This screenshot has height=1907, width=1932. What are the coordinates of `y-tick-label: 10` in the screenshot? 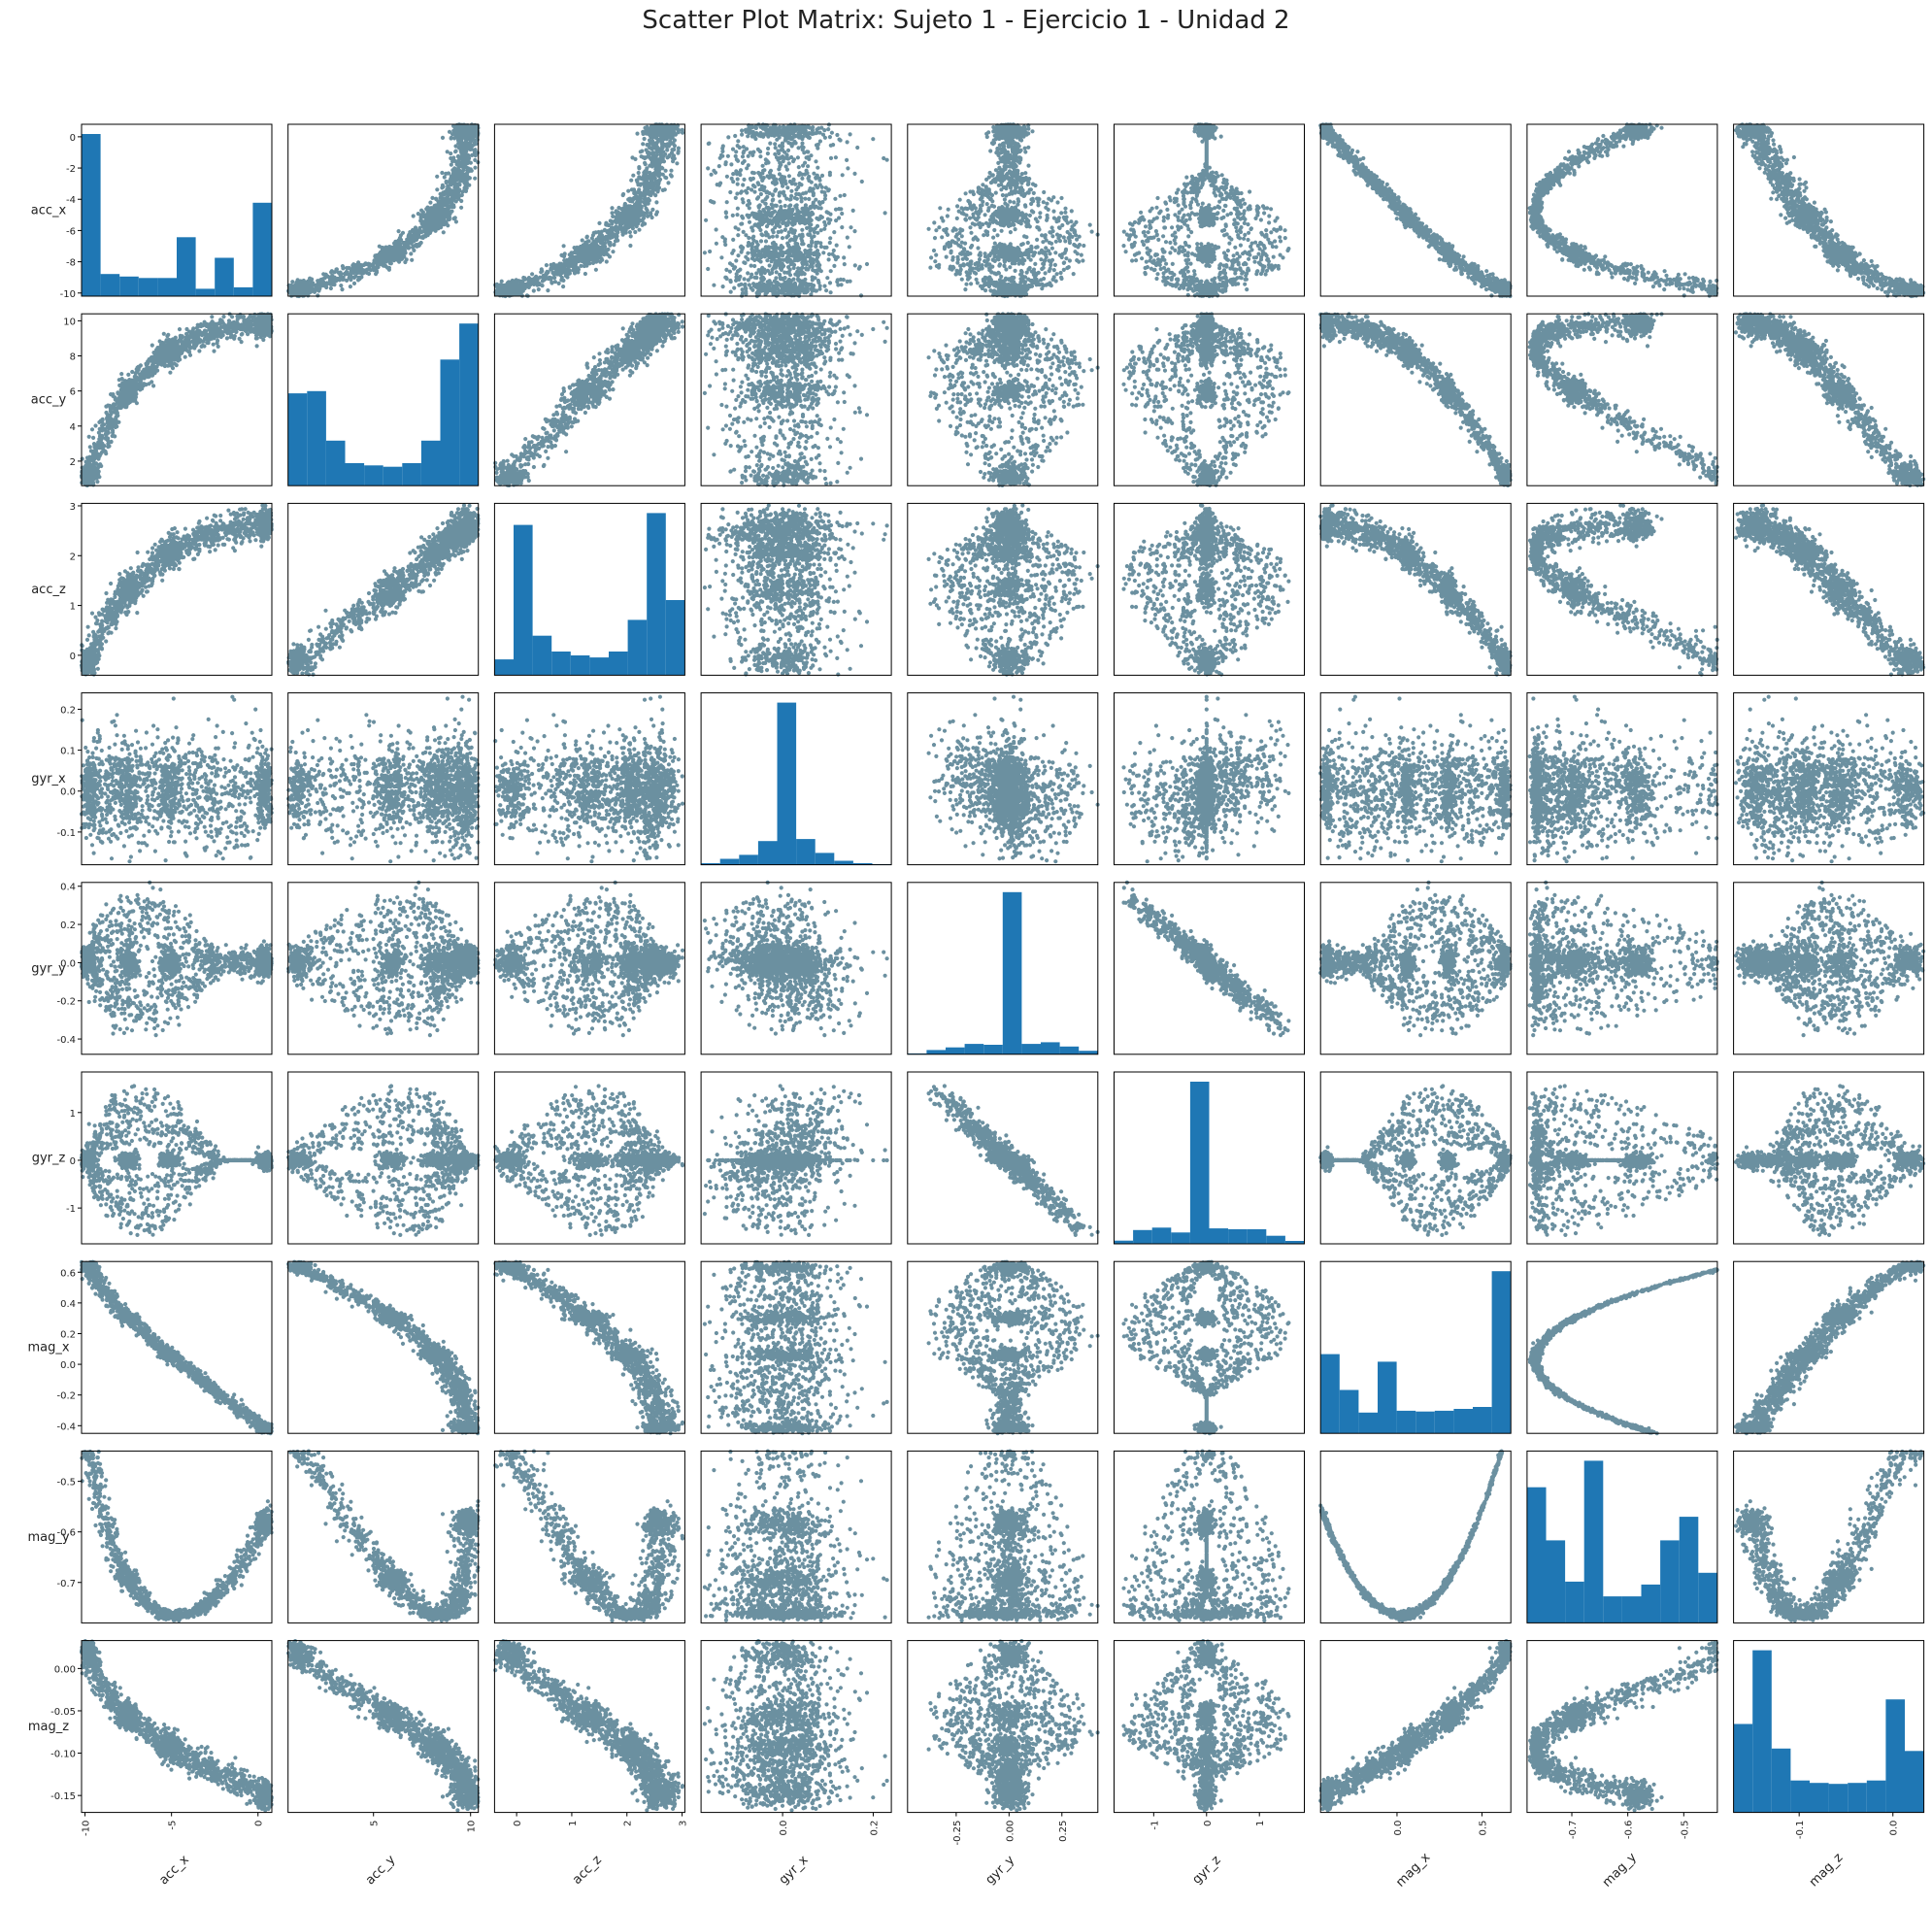 It's located at (69, 322).